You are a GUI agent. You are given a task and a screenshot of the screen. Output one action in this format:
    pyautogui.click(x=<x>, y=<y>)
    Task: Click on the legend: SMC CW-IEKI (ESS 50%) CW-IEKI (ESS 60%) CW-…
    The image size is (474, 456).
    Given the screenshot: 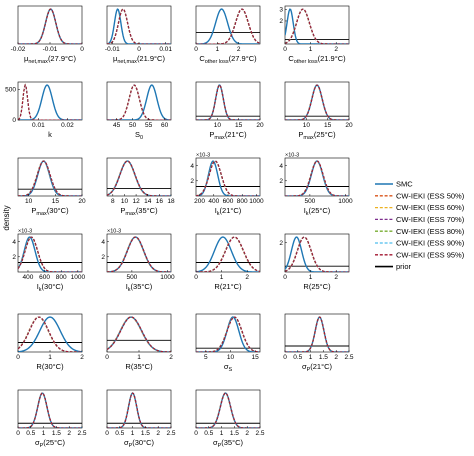 What is the action you would take?
    pyautogui.click(x=422, y=226)
    